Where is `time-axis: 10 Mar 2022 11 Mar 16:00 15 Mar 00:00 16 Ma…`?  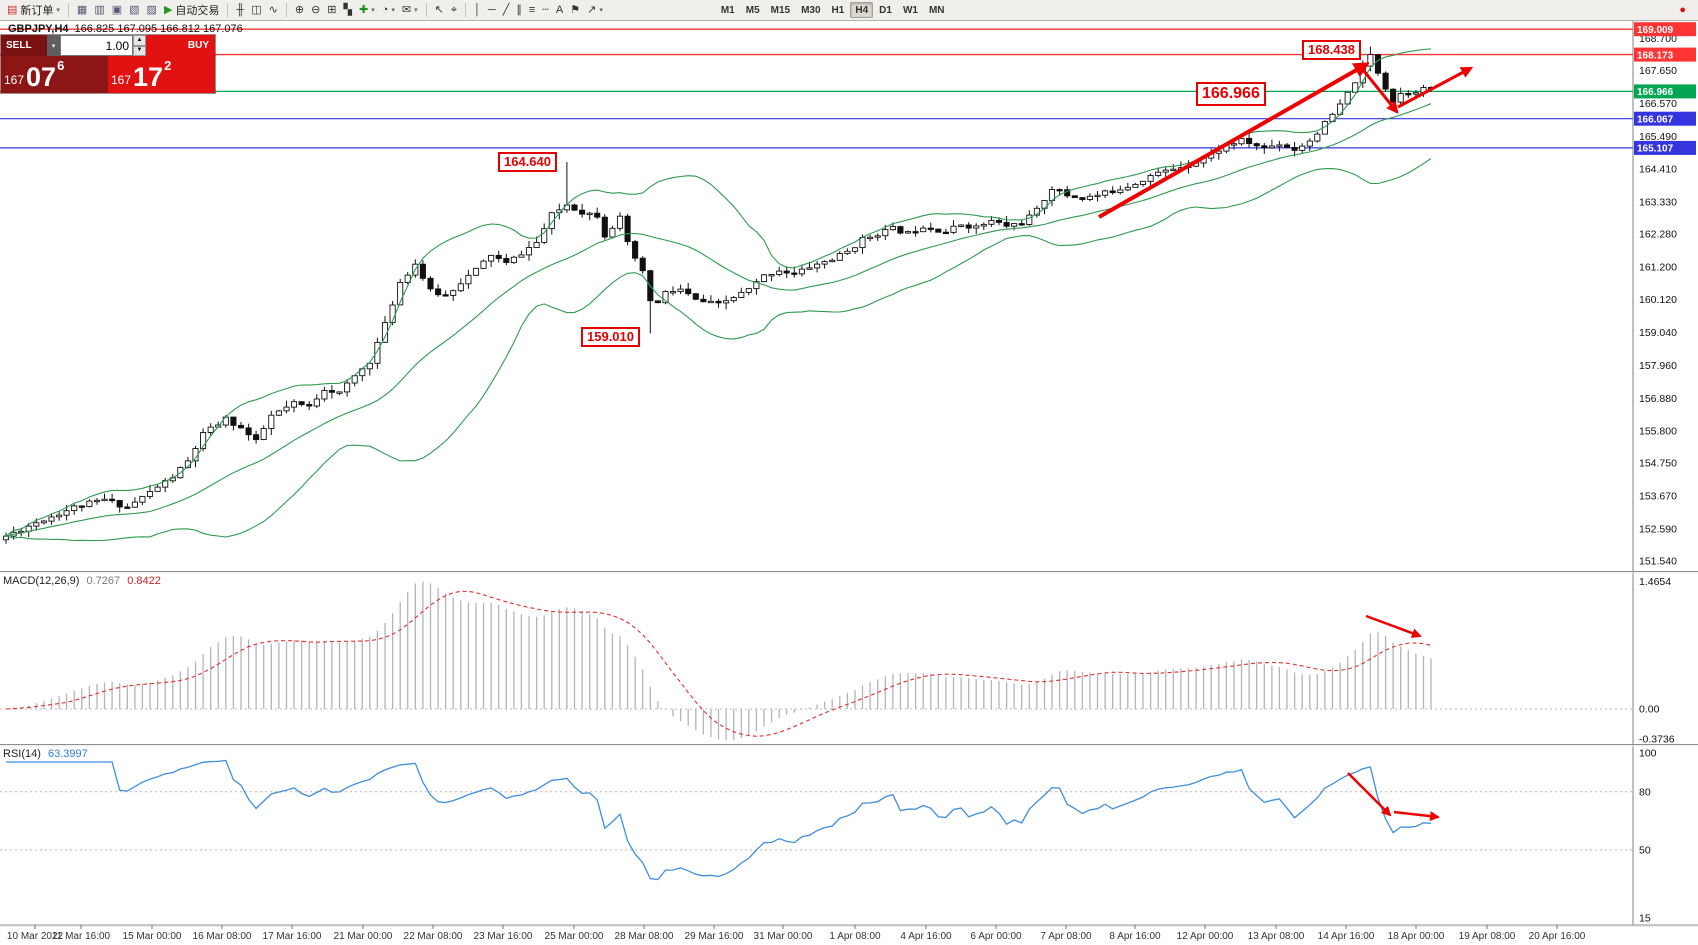
time-axis: 10 Mar 2022 11 Mar 16:00 15 Mar 00:00 16 Ma… is located at coordinates (849, 935).